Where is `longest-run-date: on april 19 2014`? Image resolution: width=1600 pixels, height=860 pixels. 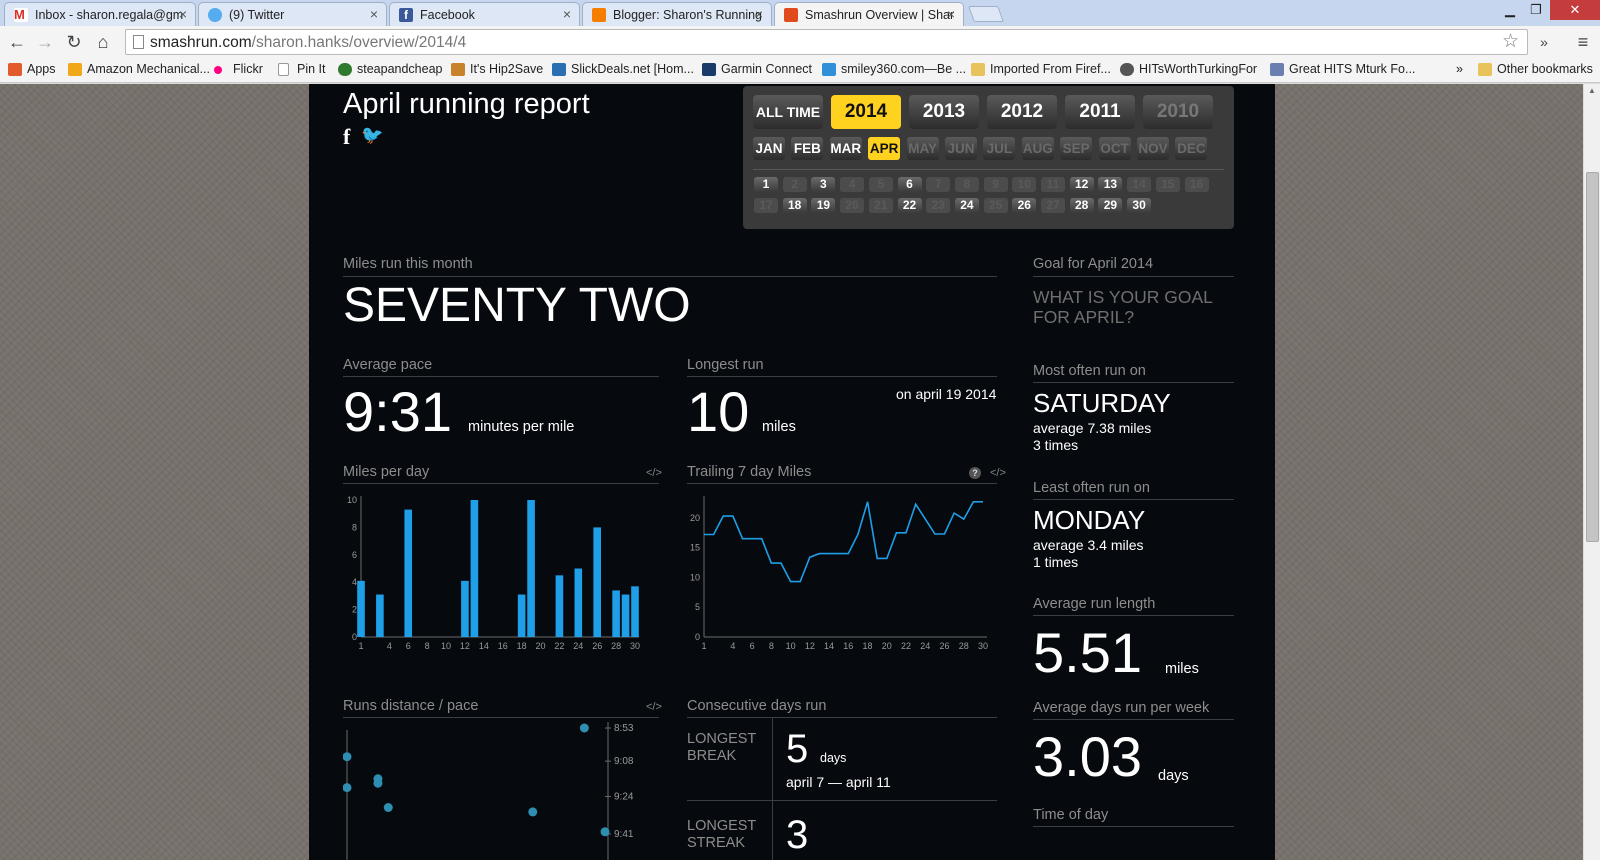
longest-run-date: on april 19 2014 is located at coordinates (946, 394).